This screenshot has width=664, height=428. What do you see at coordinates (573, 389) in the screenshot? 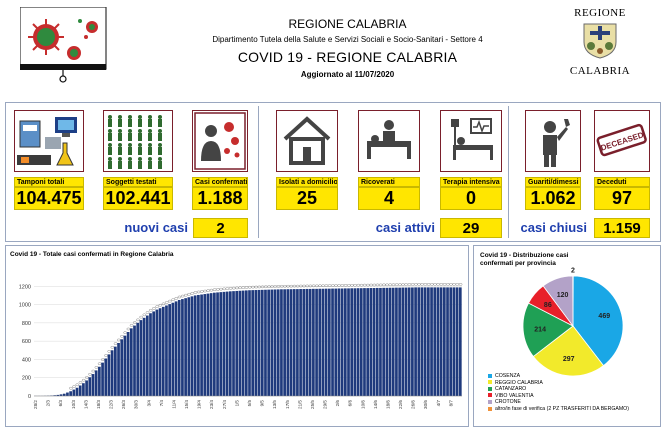
I see `legend-item: CATANZARO` at bounding box center [573, 389].